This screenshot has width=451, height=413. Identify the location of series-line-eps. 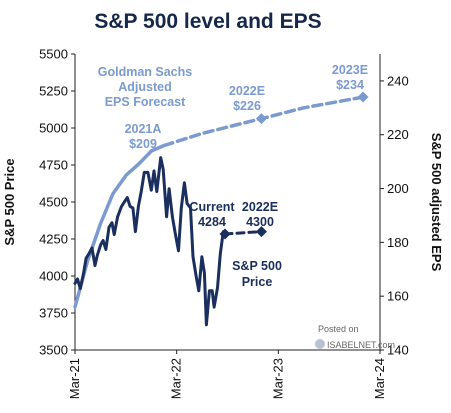
(119, 226).